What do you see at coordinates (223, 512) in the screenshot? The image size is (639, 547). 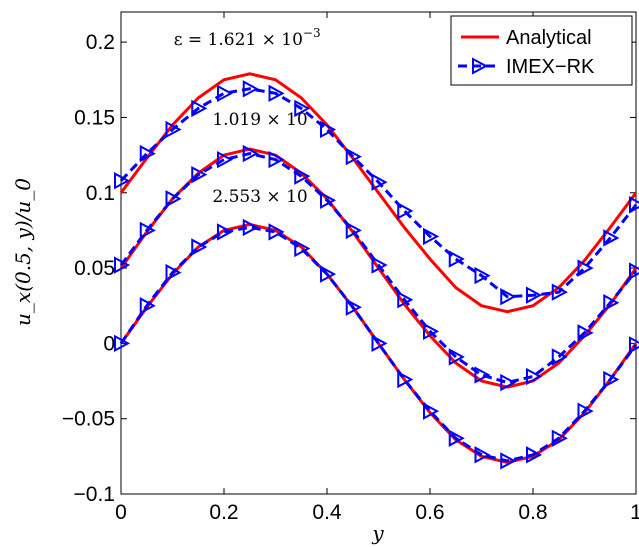 I see `x-tick-label: 0.2` at bounding box center [223, 512].